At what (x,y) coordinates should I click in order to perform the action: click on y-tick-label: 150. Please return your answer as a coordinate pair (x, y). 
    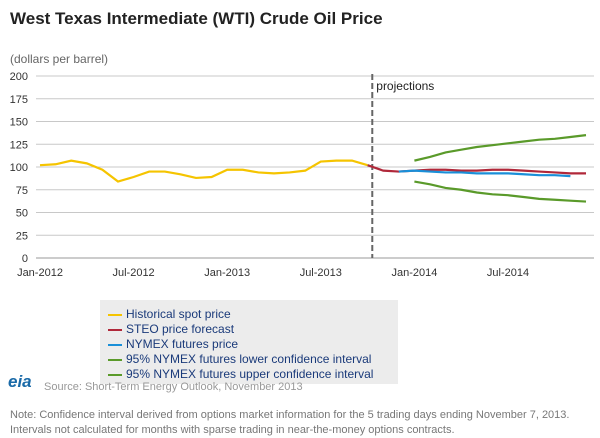
    Looking at the image, I should click on (19, 123).